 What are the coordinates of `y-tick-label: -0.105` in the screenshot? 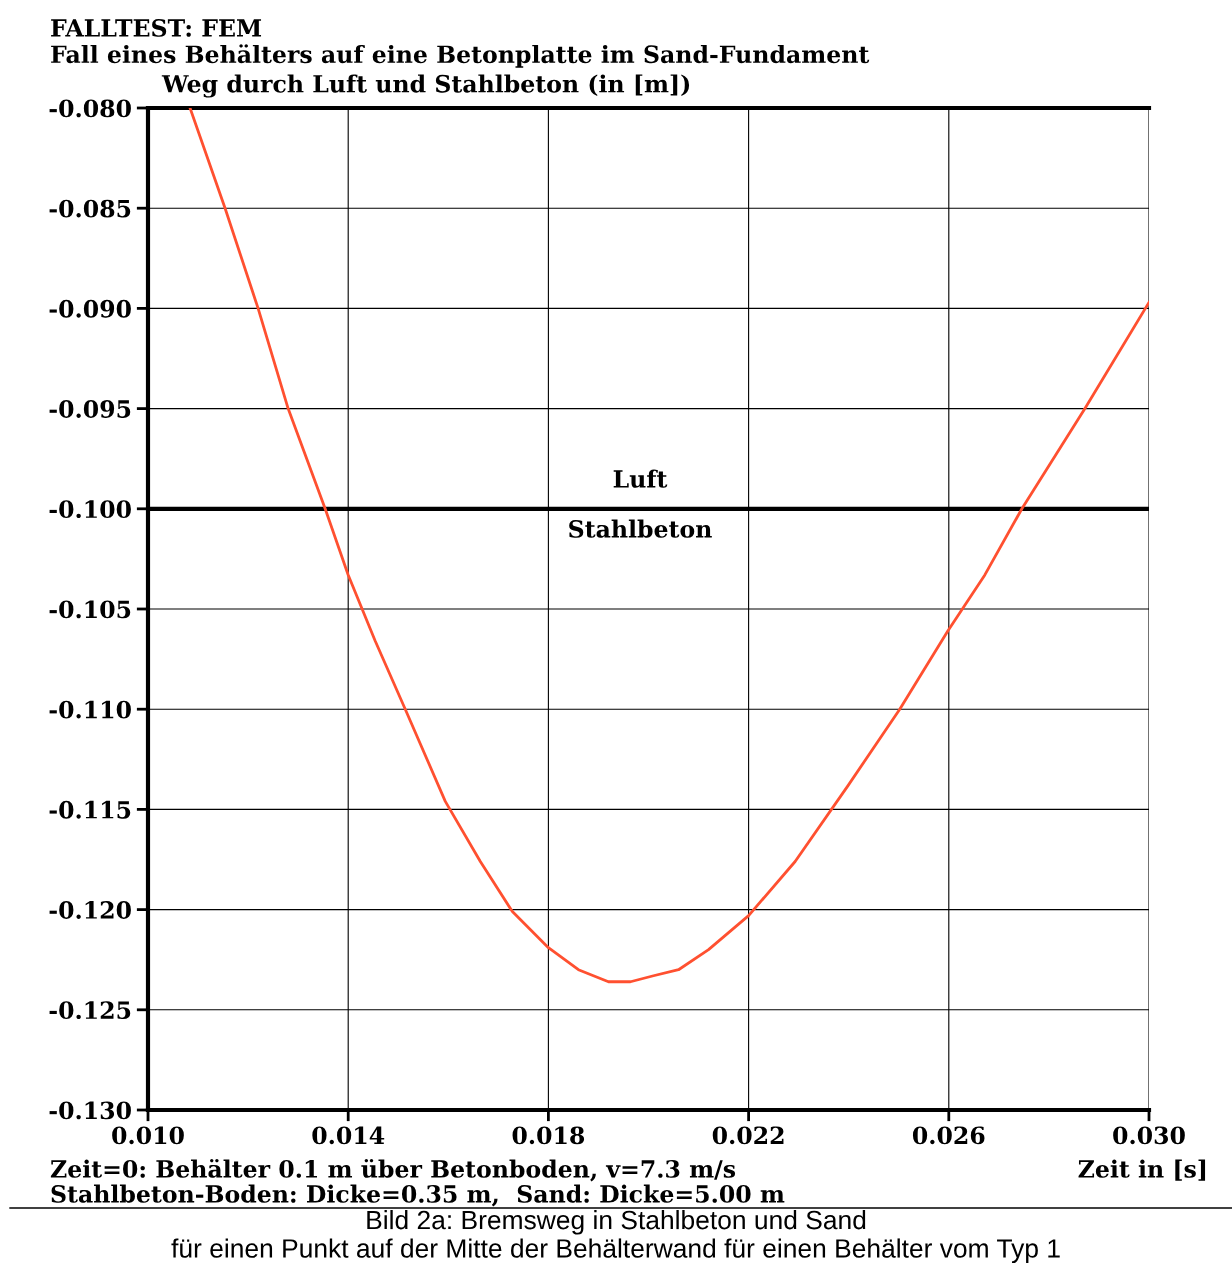 It's located at (90, 609).